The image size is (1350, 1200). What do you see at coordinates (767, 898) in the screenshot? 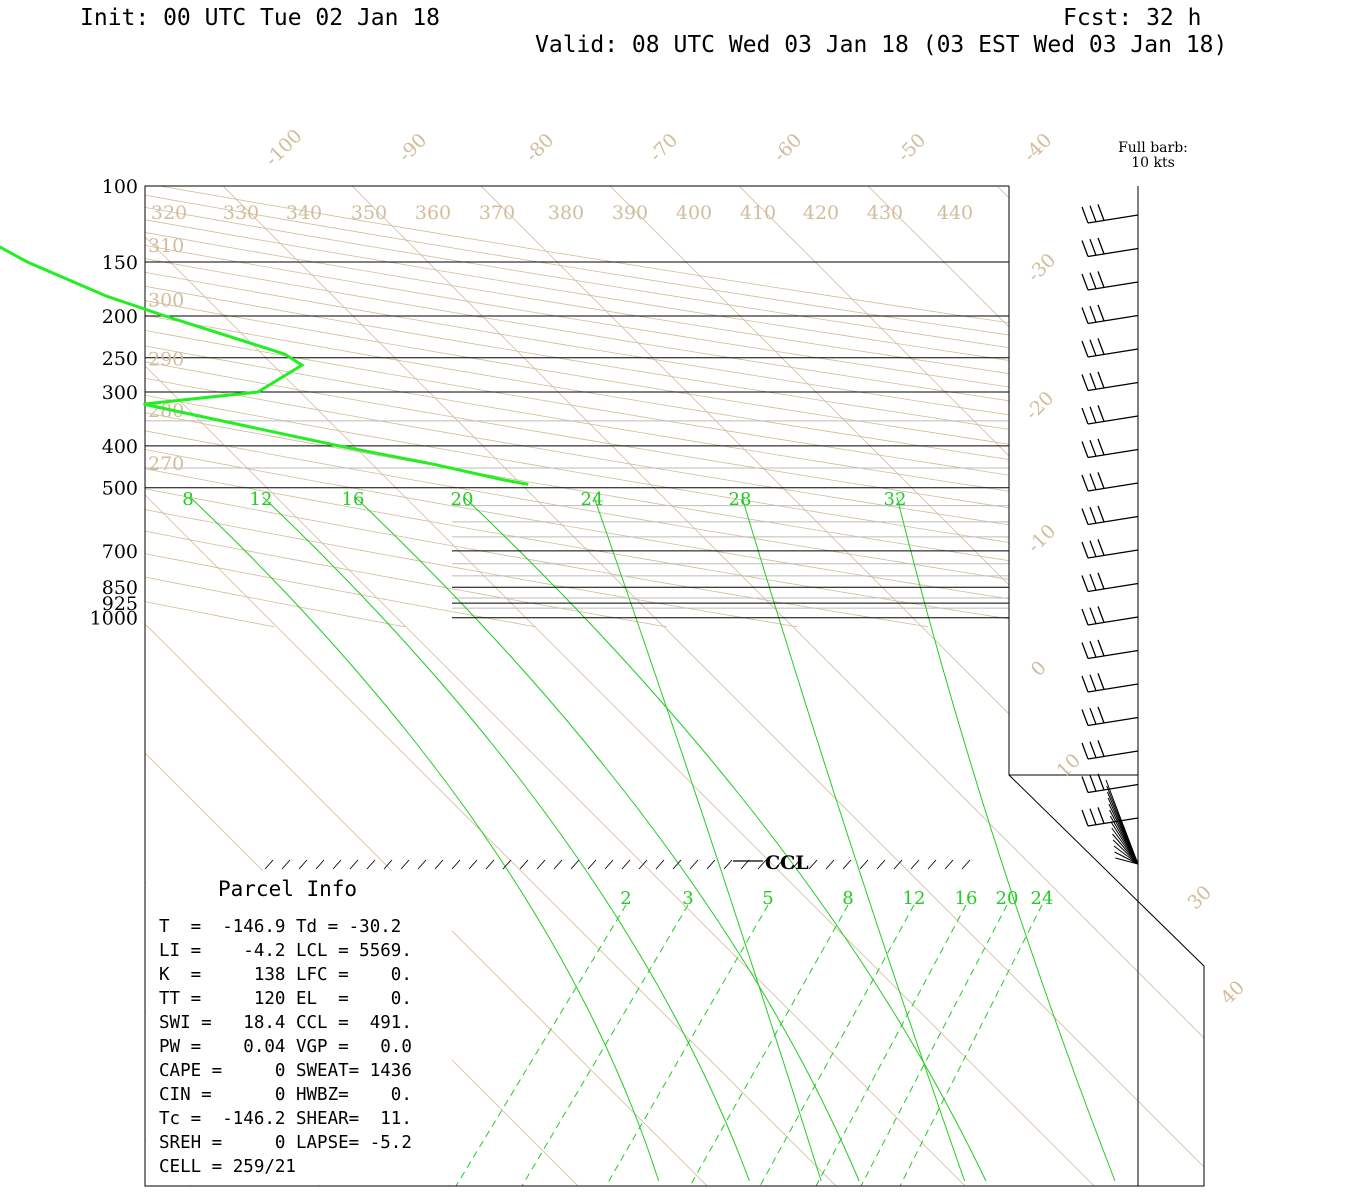
I see `mixing-ratio-label: 5` at bounding box center [767, 898].